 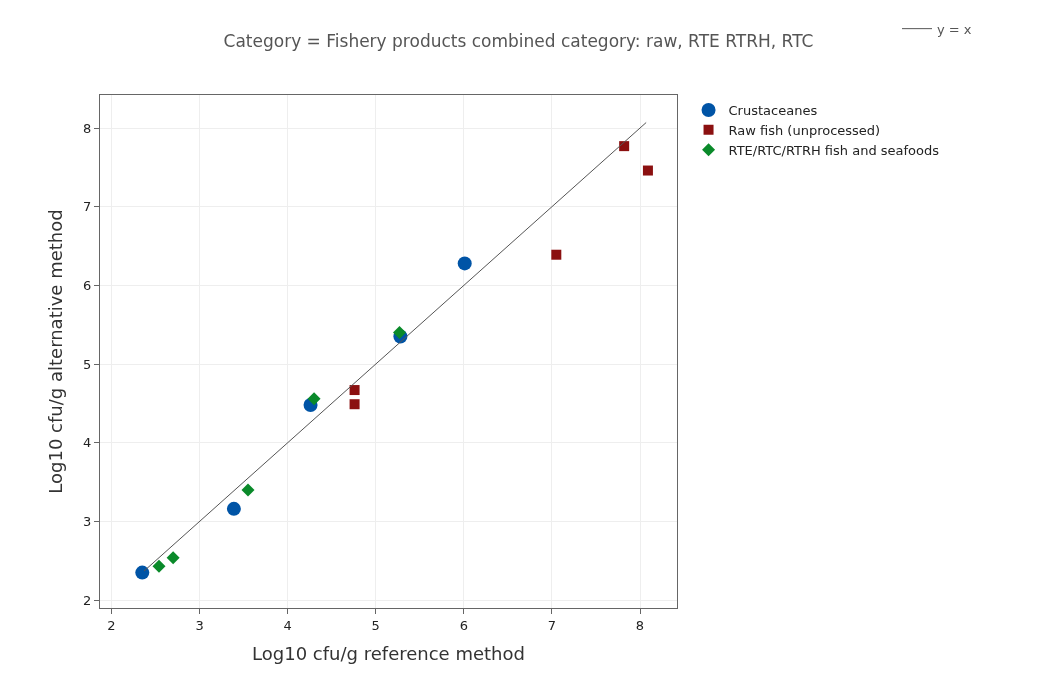 I want to click on x-tick-label: 3, so click(x=199, y=625).